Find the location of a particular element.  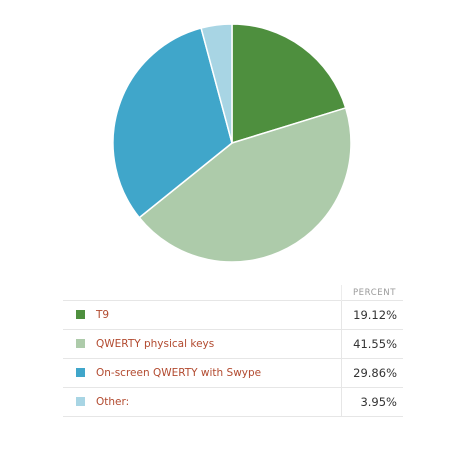

percent-column-header: PERCENT is located at coordinates (372, 293).